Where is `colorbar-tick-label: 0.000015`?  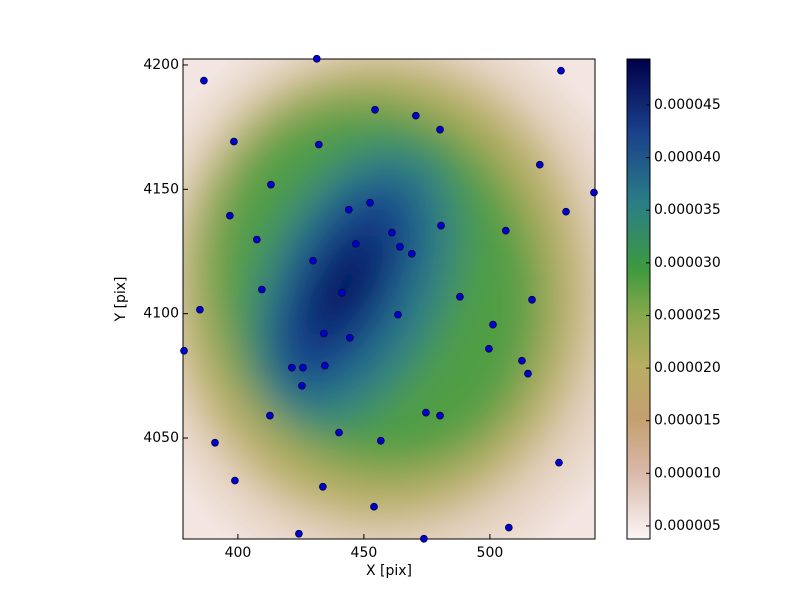 colorbar-tick-label: 0.000015 is located at coordinates (687, 421).